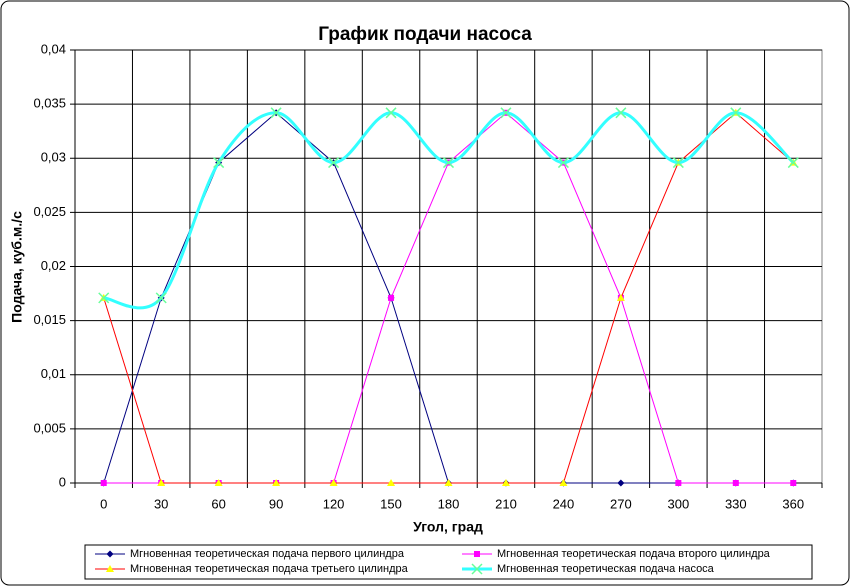 The image size is (851, 587). Describe the element at coordinates (218, 503) in the screenshot. I see `x-tick-label: 60` at that location.